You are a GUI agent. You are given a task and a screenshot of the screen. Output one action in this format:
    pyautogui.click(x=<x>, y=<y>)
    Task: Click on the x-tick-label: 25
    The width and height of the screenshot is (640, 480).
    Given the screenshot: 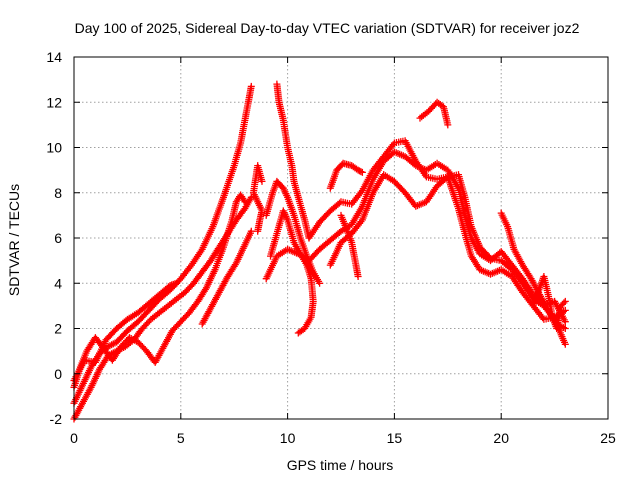 What is the action you would take?
    pyautogui.click(x=608, y=438)
    